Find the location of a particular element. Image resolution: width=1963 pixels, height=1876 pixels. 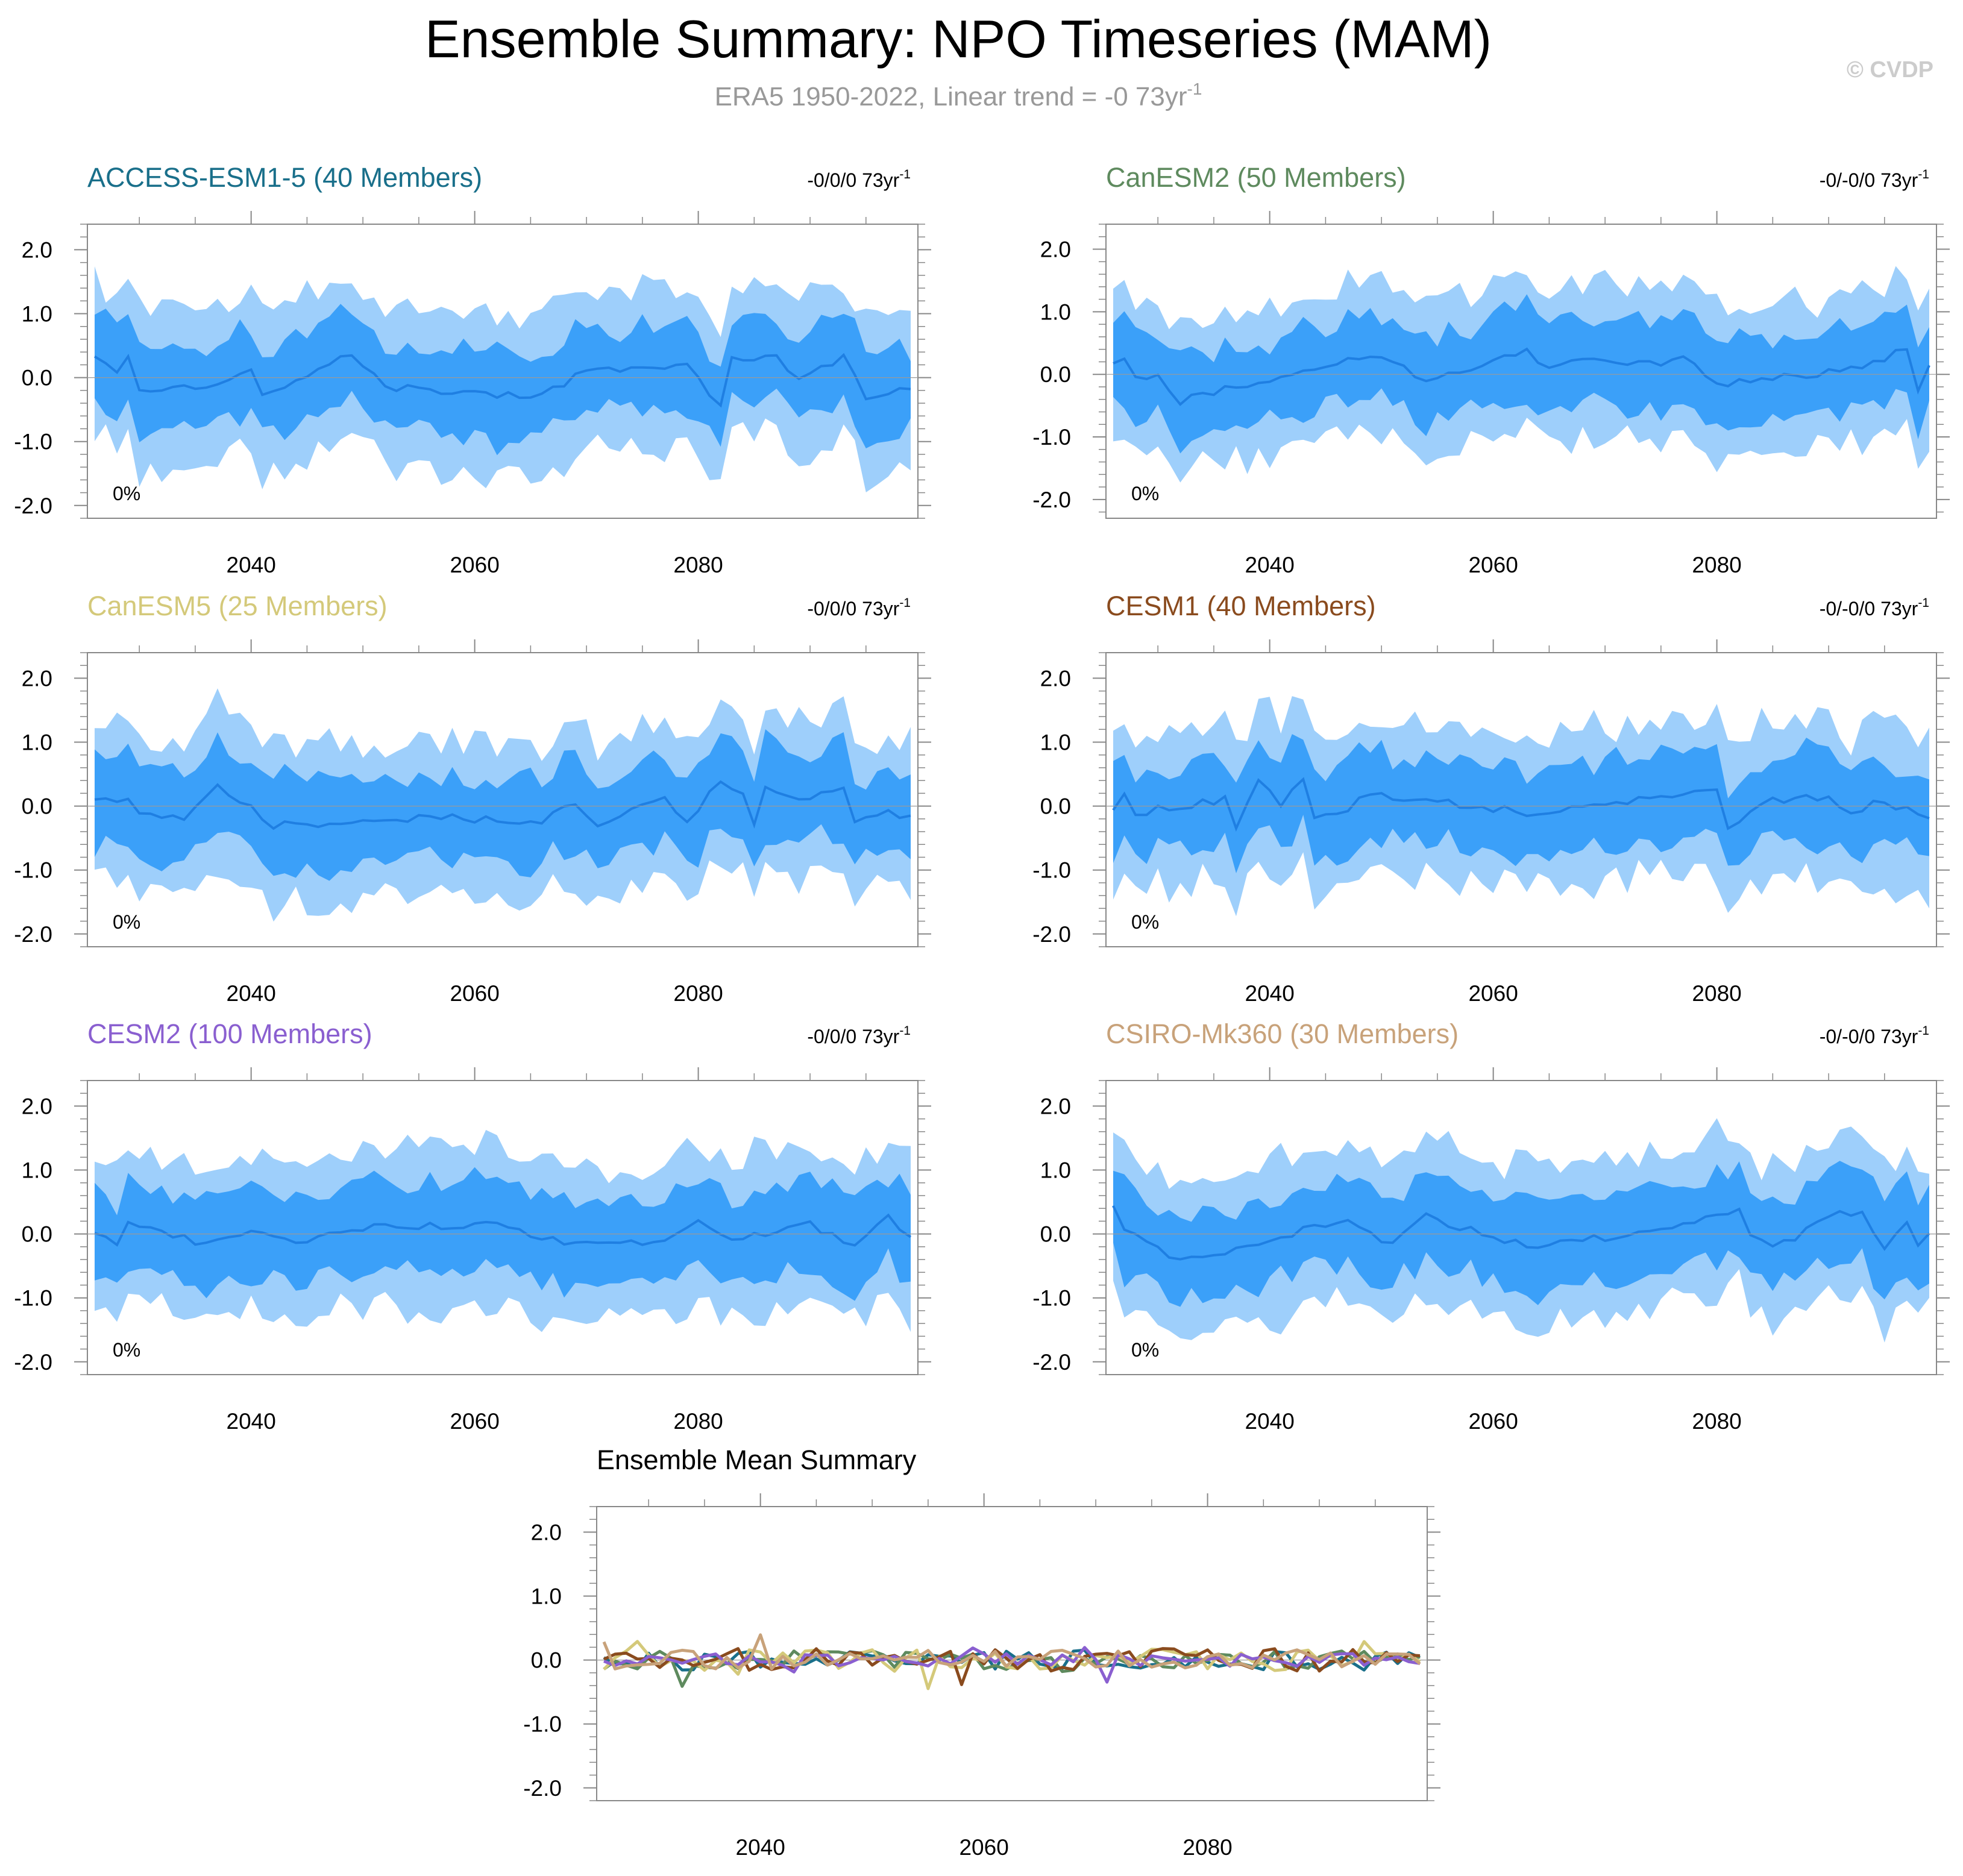

figure-title: Ensemble Summary: NPO Timeseries (MAM) is located at coordinates (958, 39).